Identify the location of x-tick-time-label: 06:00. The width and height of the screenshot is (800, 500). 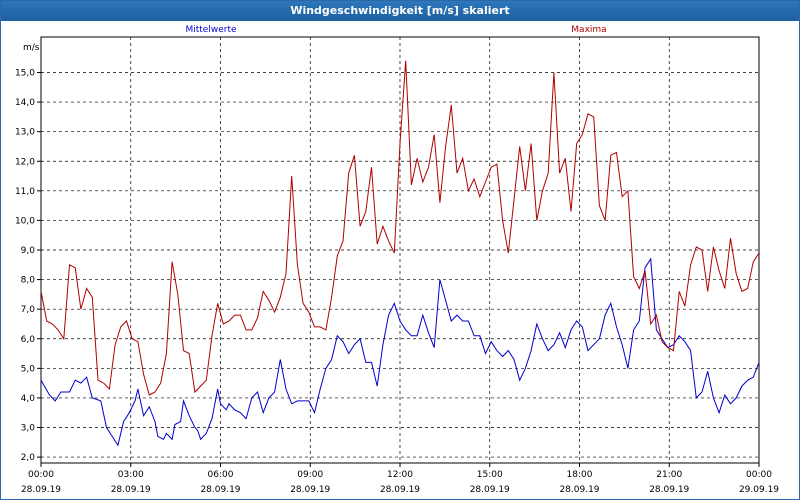
(221, 475).